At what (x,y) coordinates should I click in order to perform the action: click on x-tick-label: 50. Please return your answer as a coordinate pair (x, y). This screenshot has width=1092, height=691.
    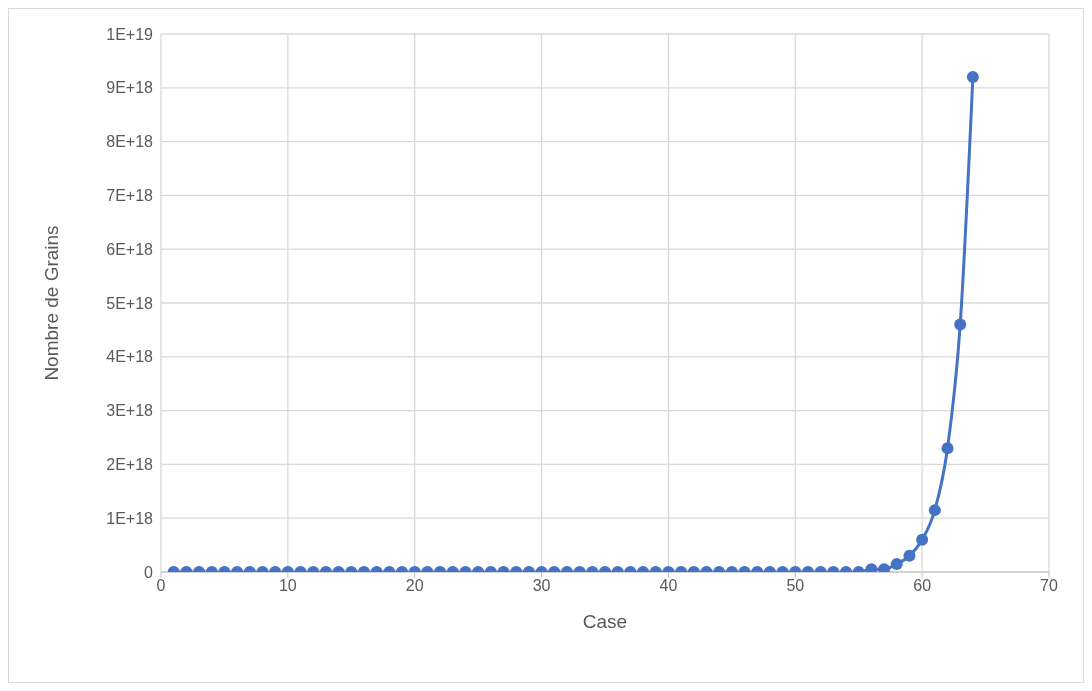
    Looking at the image, I should click on (795, 586).